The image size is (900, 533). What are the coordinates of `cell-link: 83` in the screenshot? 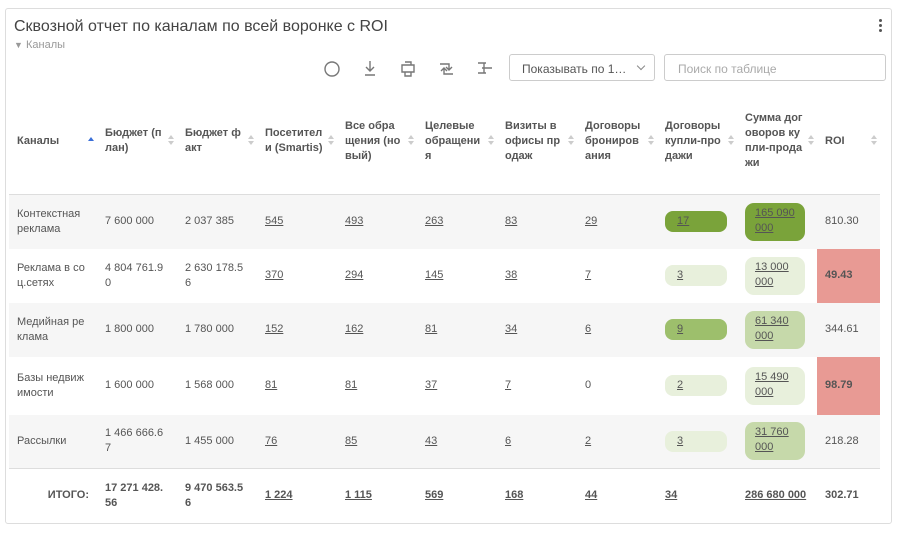 It's located at (511, 221).